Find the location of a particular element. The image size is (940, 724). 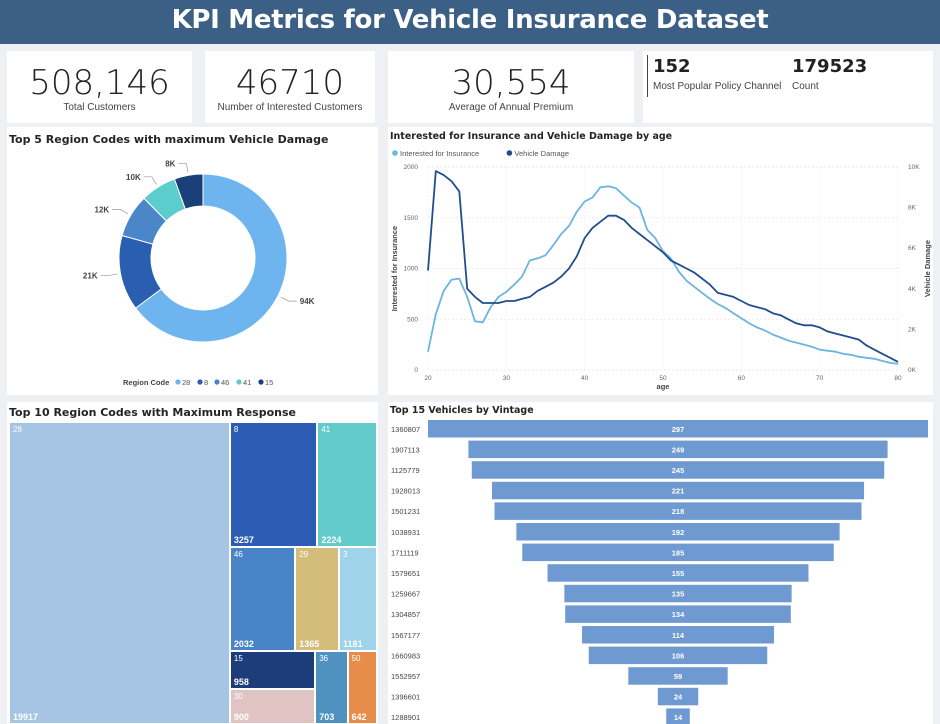

funnel-value-label: 135 is located at coordinates (678, 594).